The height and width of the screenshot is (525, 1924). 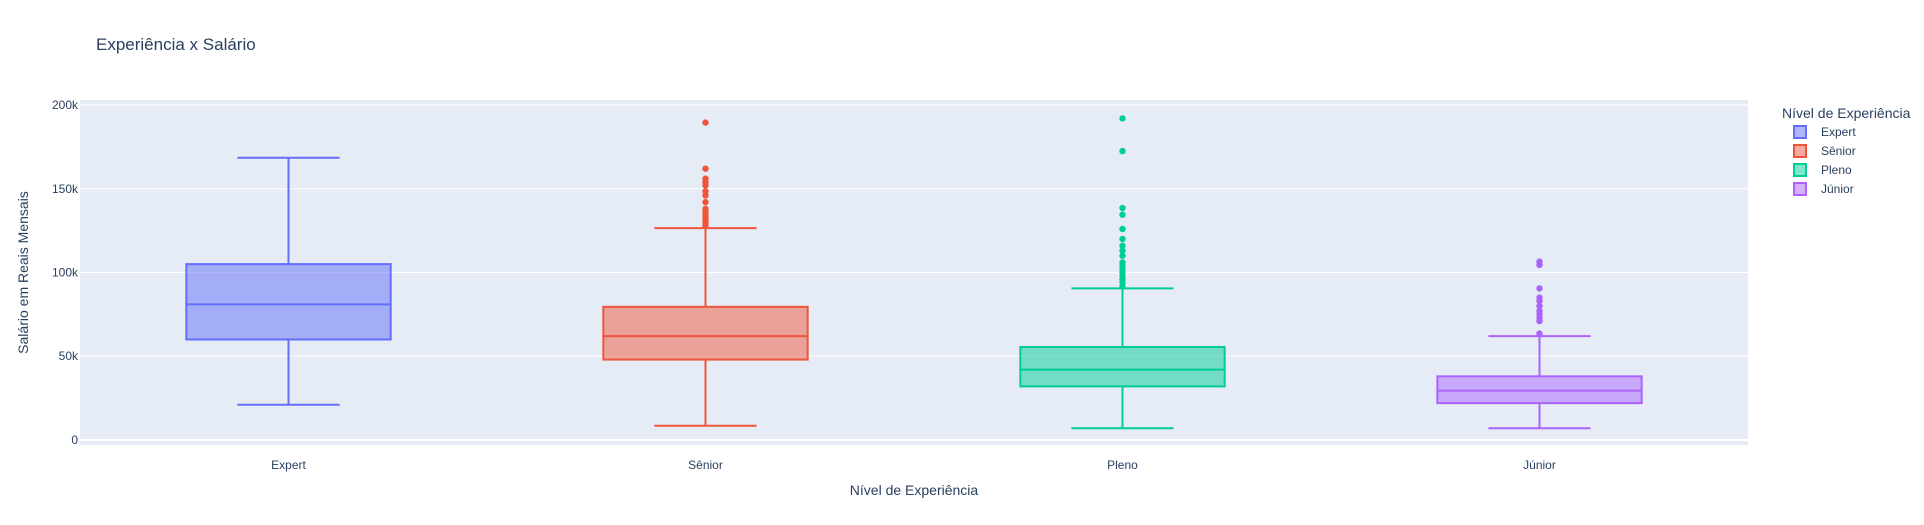 What do you see at coordinates (23, 272) in the screenshot?
I see `y-axis-title: Salário em Reais Mensais` at bounding box center [23, 272].